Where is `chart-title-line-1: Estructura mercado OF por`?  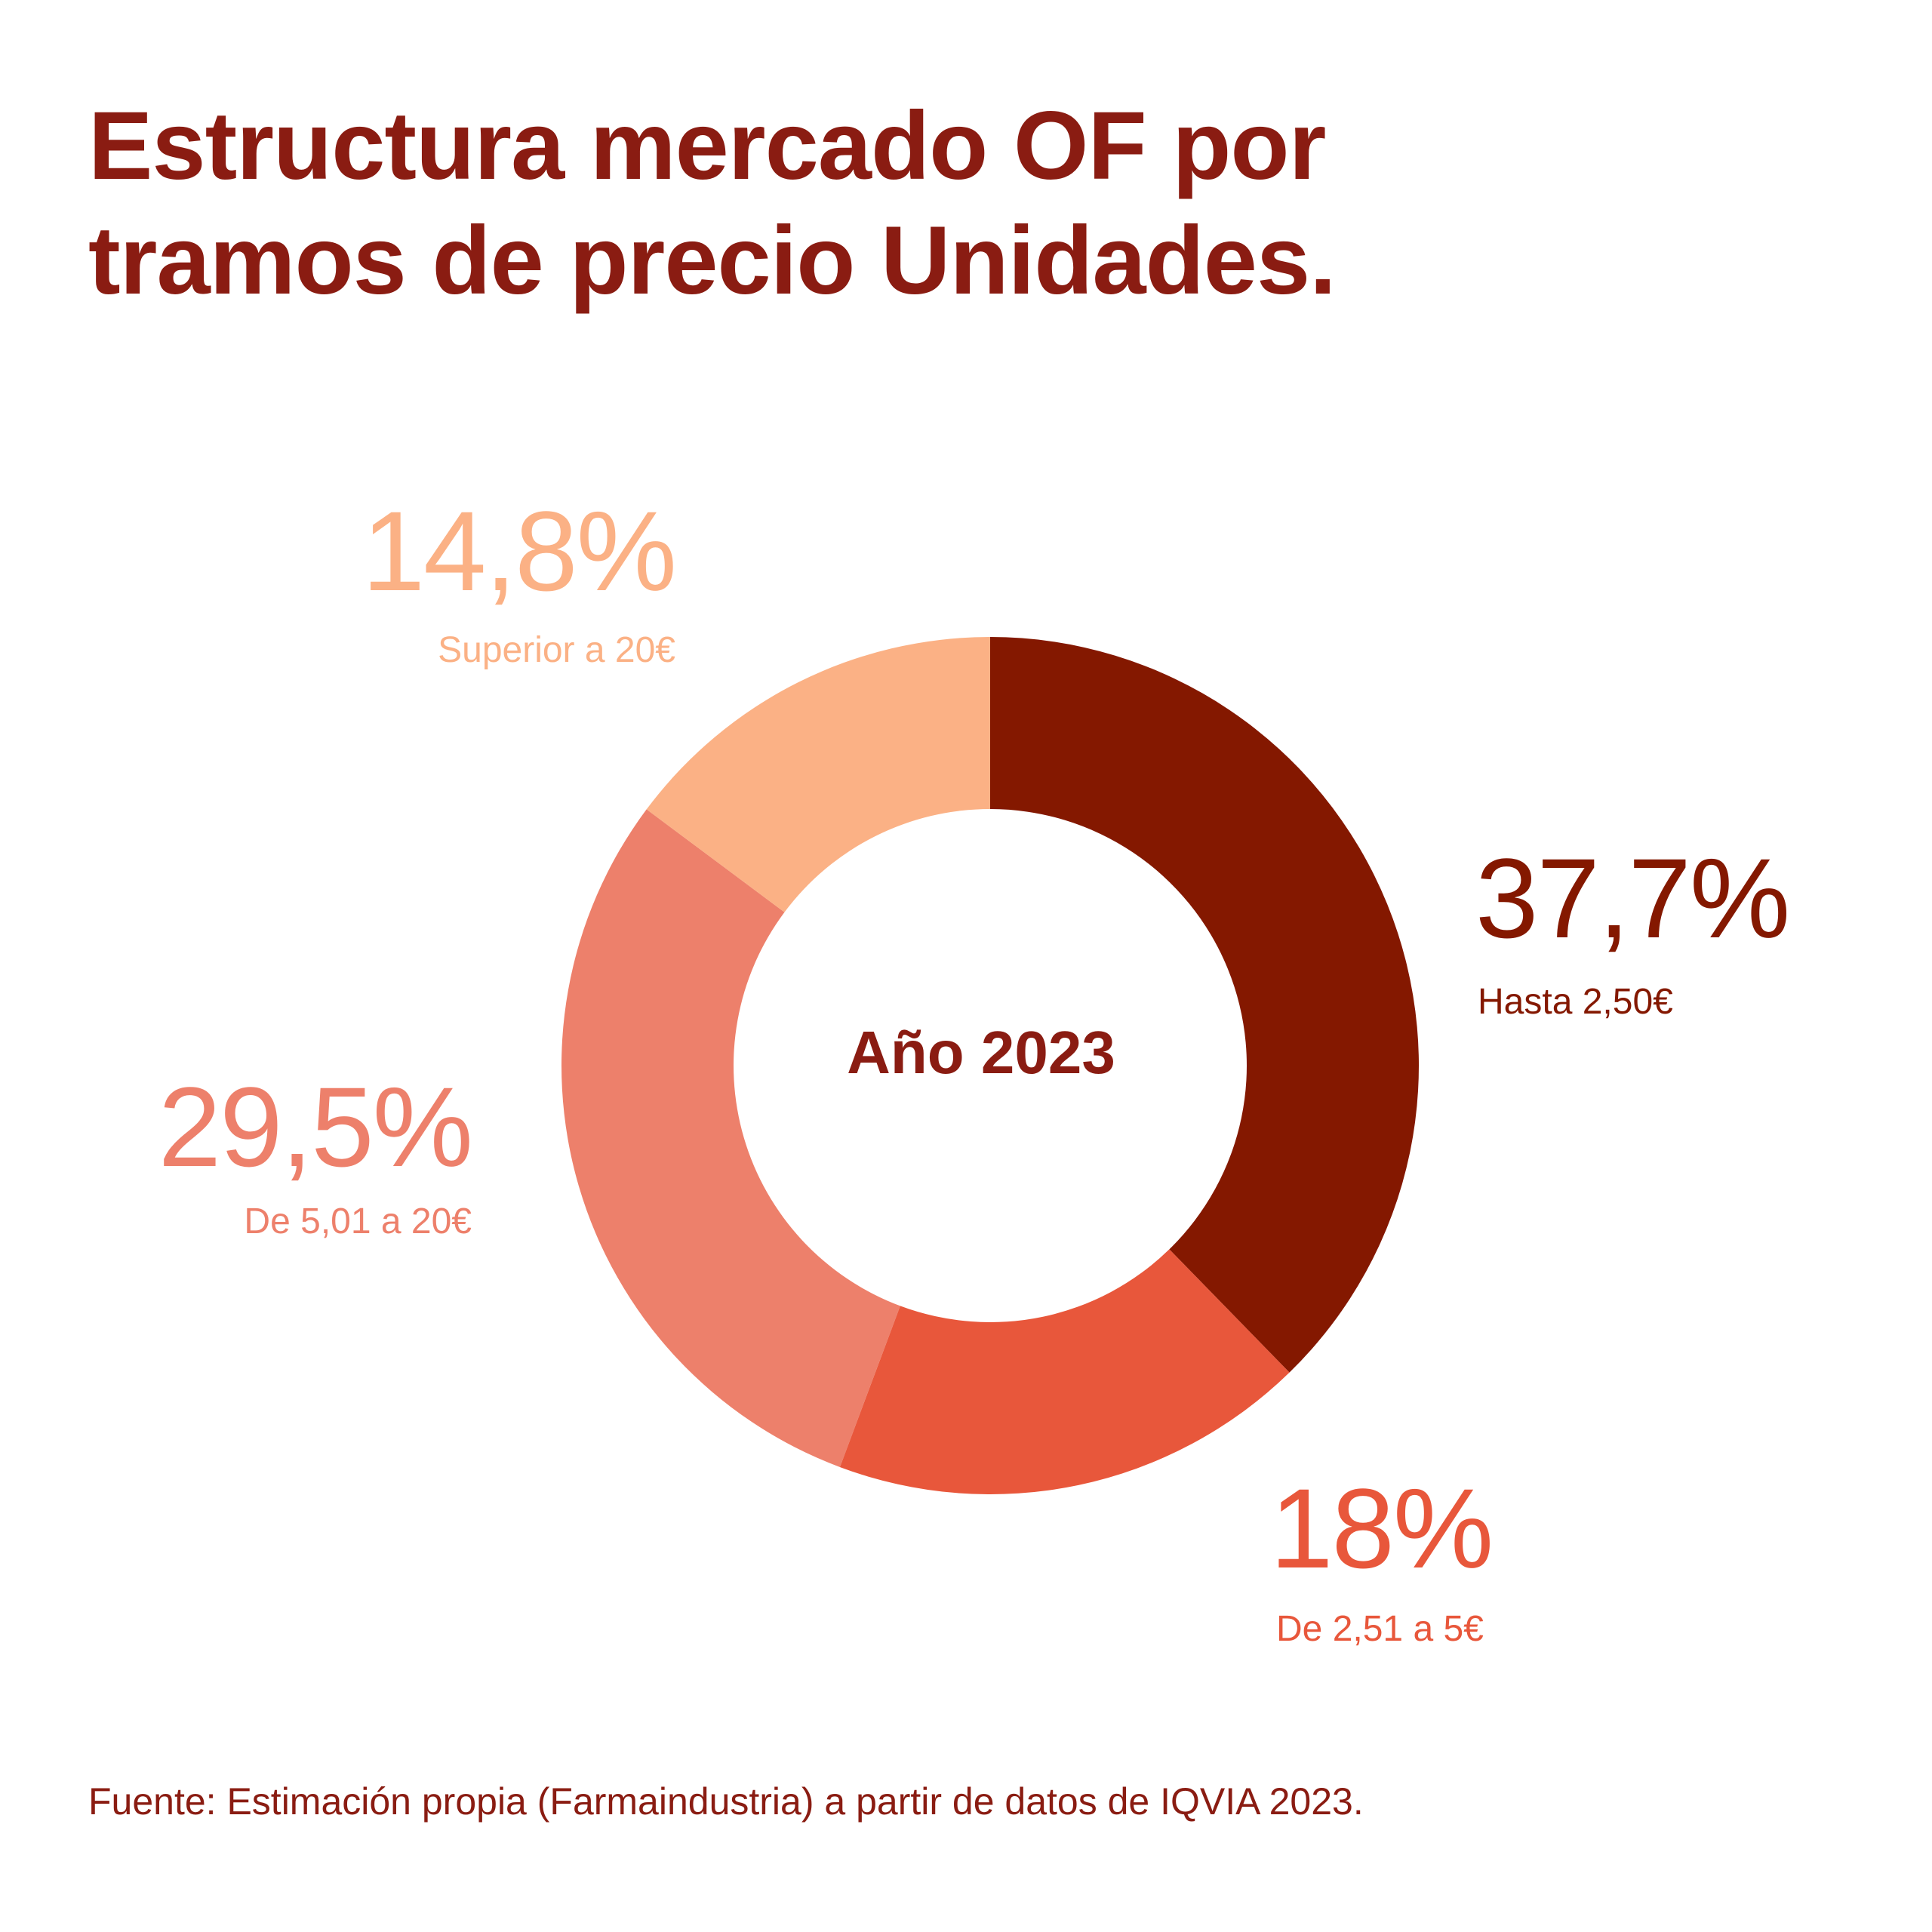 chart-title-line-1: Estructura mercado OF por is located at coordinates (707, 146).